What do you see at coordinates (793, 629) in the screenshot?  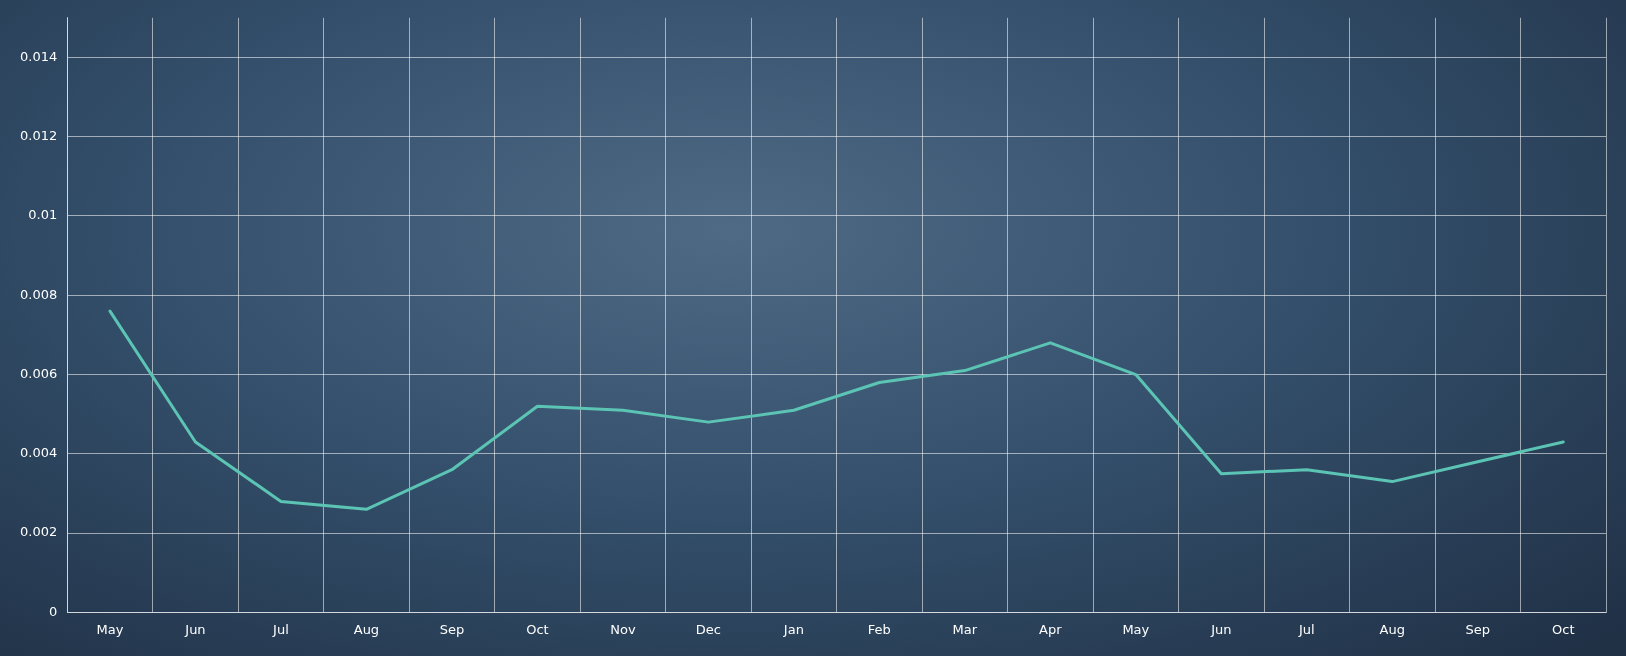 I see `x-tick-label: Jan` at bounding box center [793, 629].